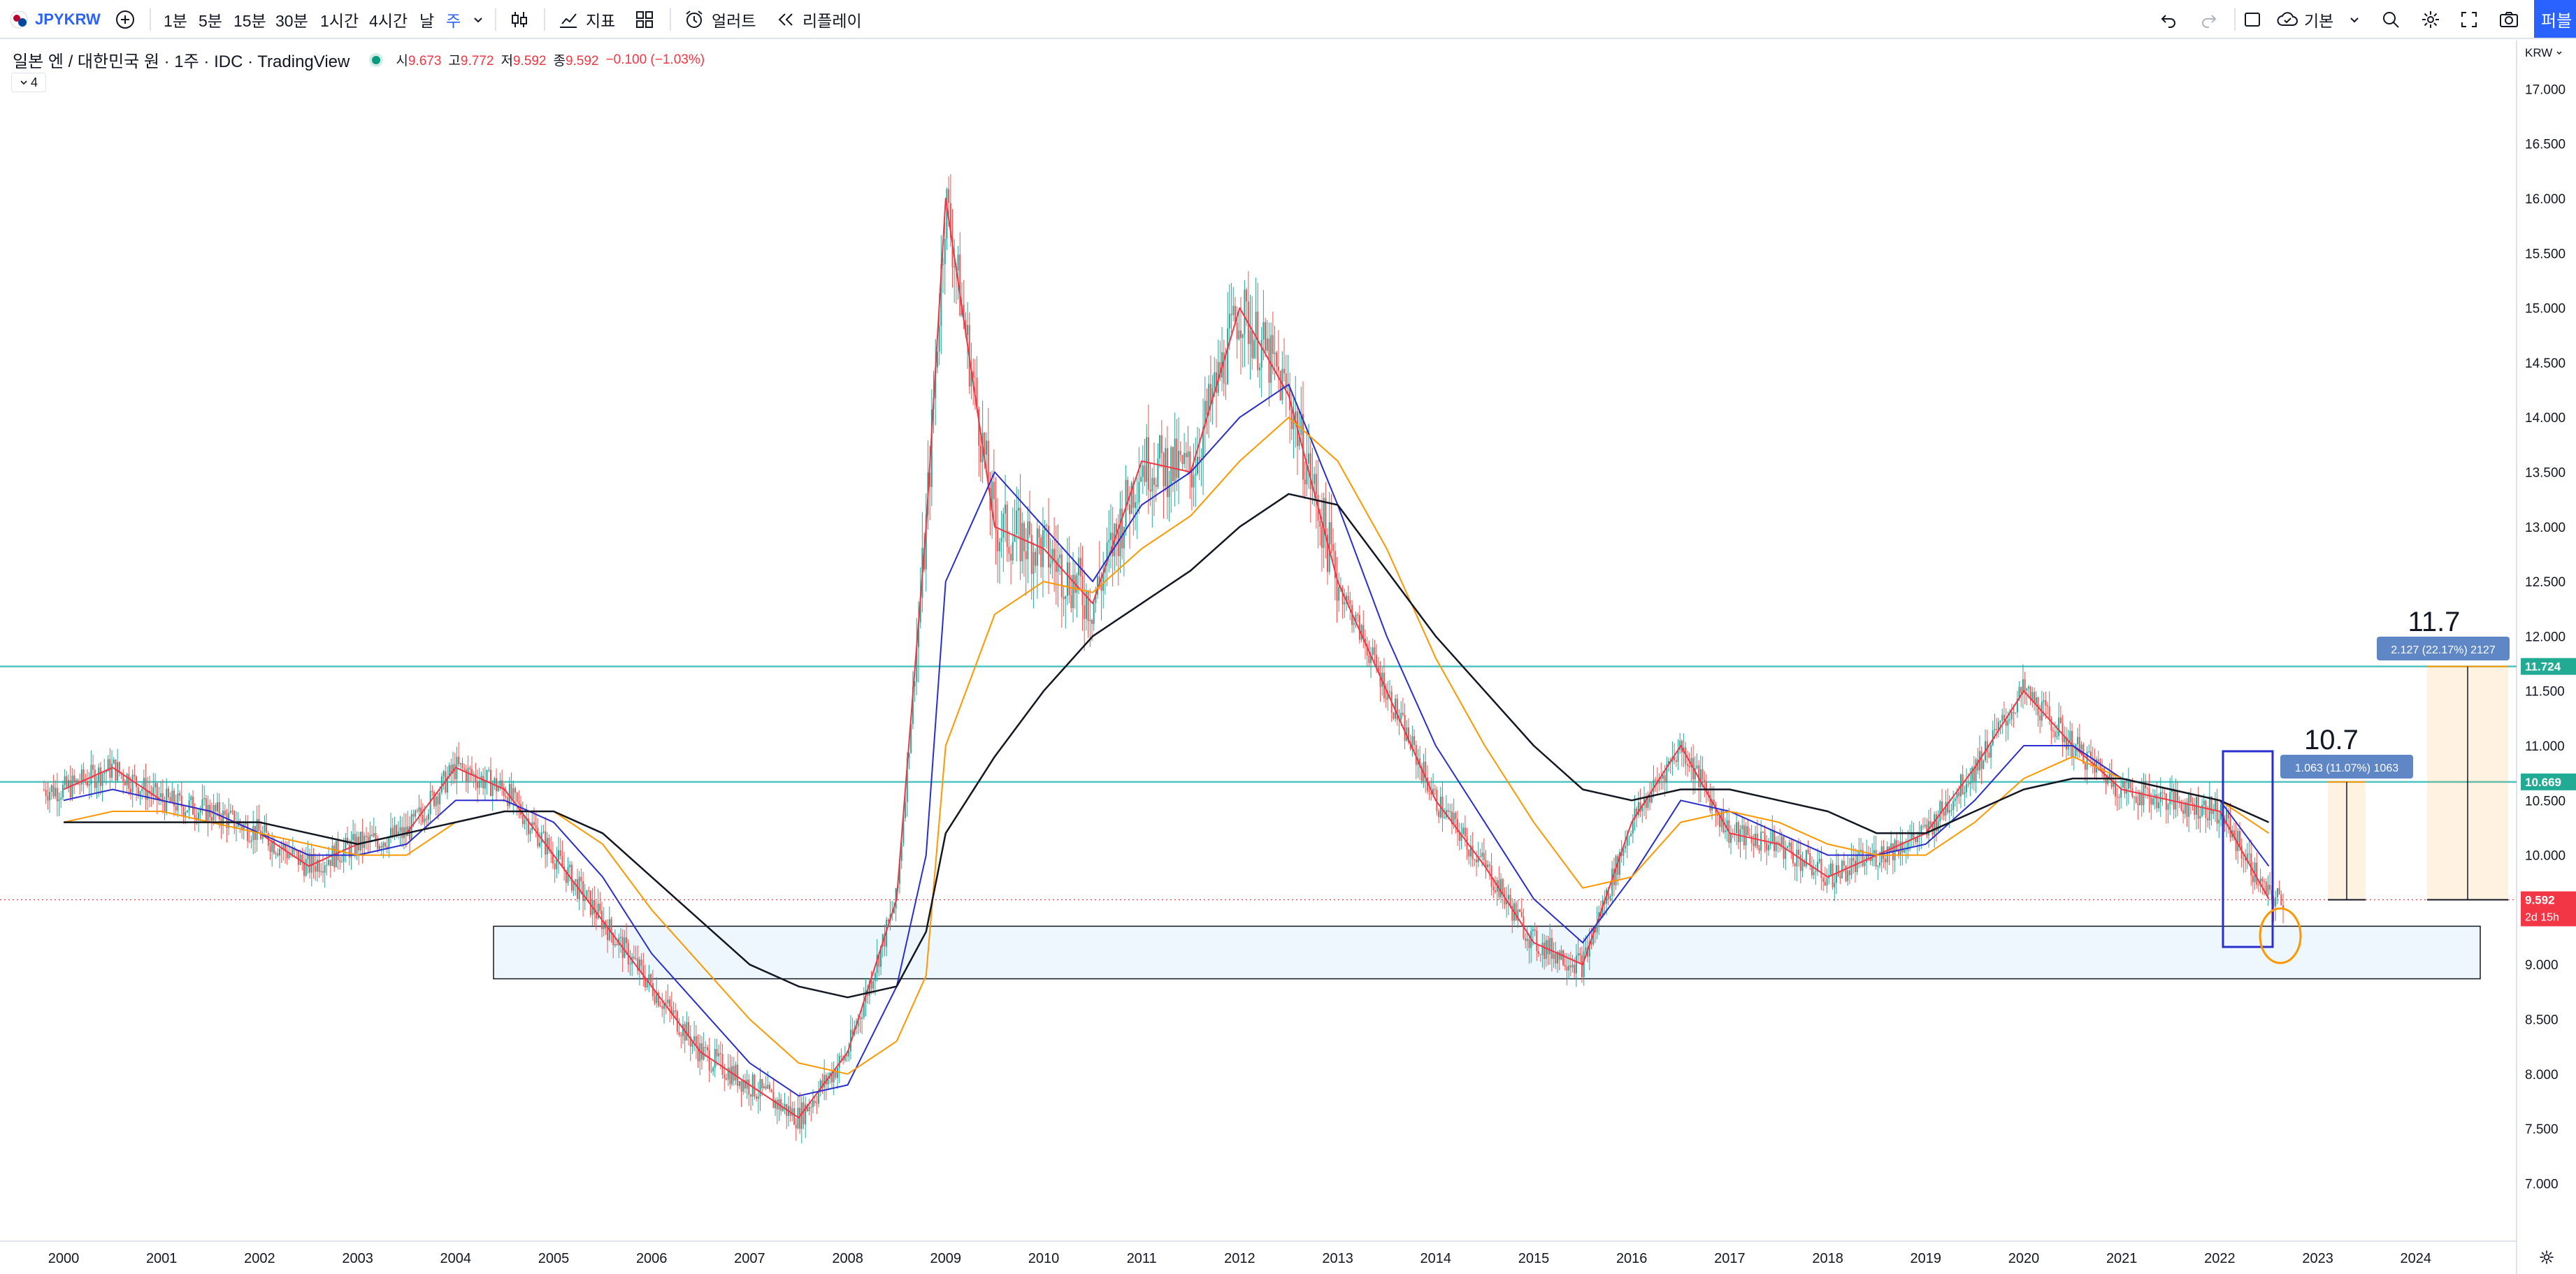 This screenshot has width=2576, height=1274. I want to click on candles-chart-type-icon, so click(519, 19).